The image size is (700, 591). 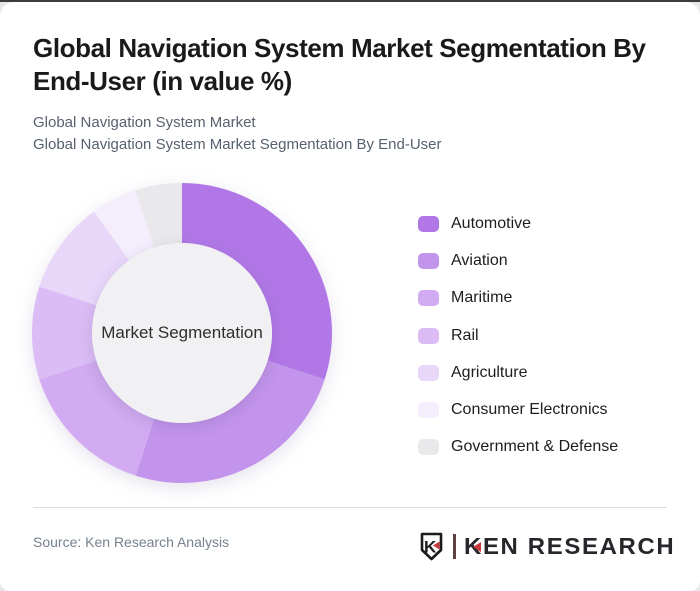 I want to click on legend-item-automotive: Automotive, so click(x=518, y=223).